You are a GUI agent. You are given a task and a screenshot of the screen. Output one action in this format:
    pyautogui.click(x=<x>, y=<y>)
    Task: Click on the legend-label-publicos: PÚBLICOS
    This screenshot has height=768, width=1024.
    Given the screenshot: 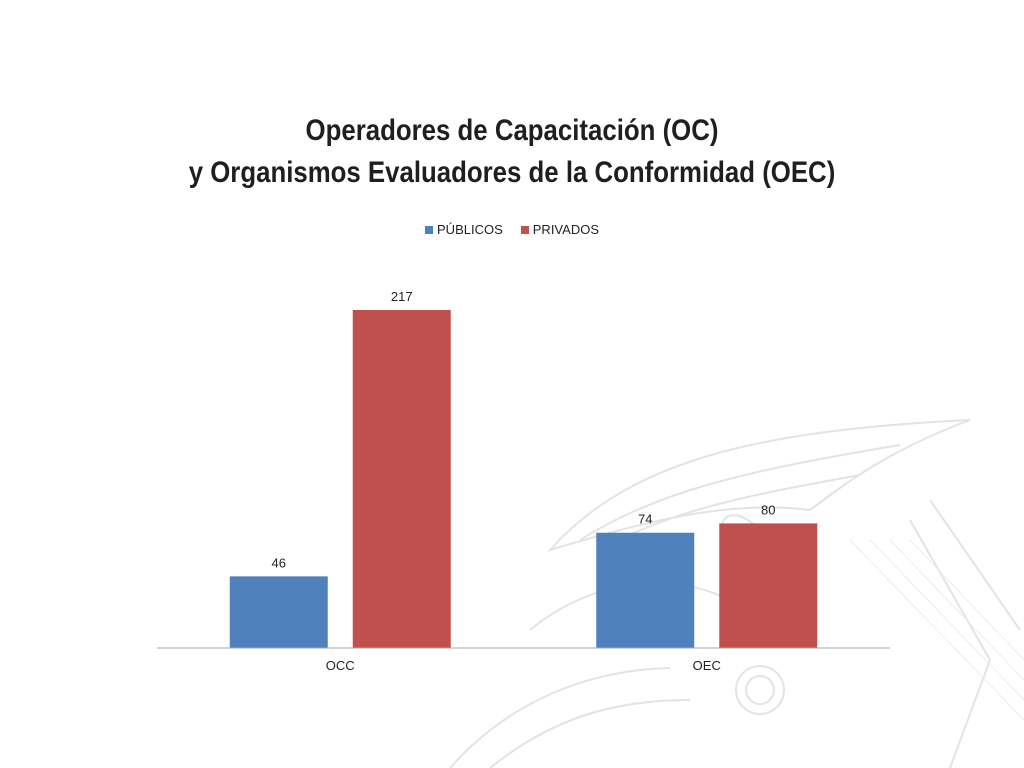 What is the action you would take?
    pyautogui.click(x=470, y=229)
    